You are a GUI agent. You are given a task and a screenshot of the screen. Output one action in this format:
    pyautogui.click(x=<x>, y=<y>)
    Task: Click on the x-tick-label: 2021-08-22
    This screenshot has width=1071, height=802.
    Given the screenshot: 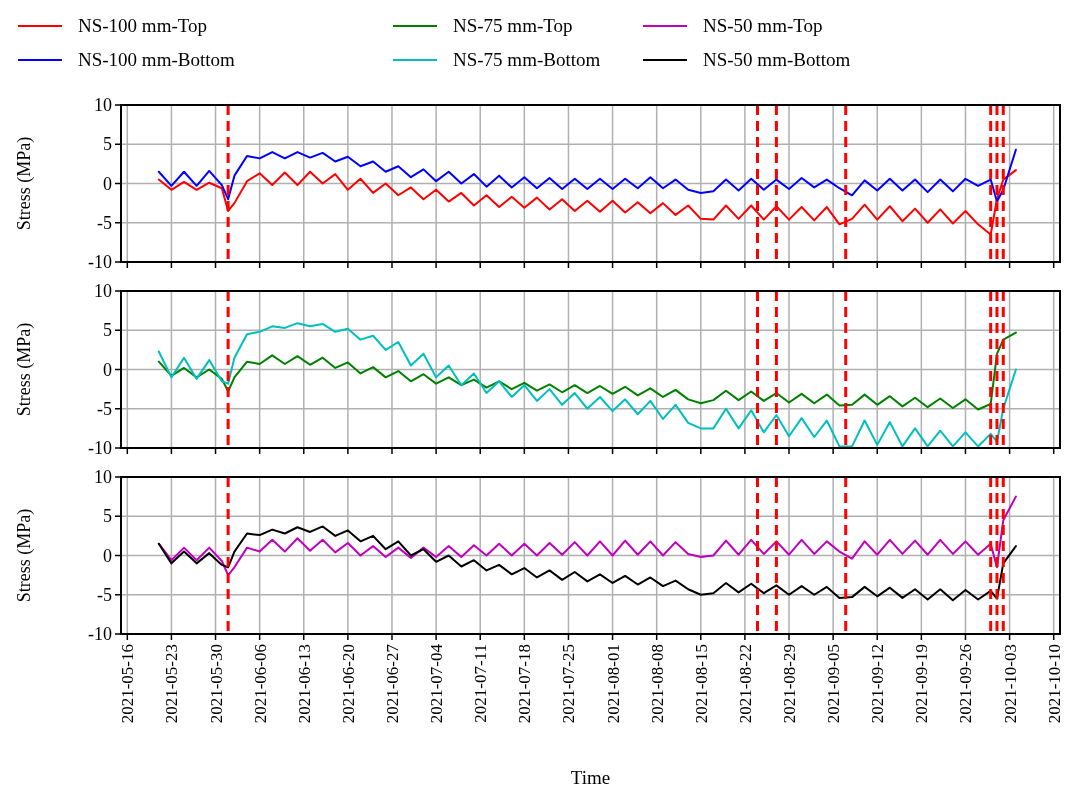 What is the action you would take?
    pyautogui.click(x=745, y=684)
    